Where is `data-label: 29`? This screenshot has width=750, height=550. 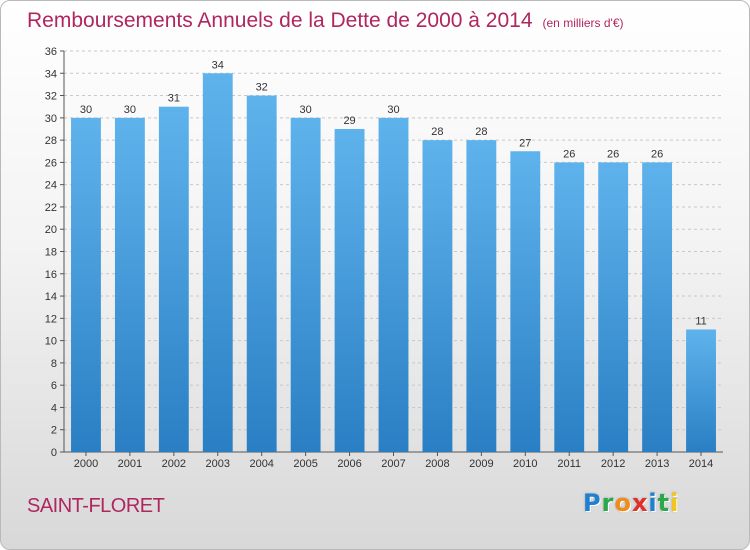 data-label: 29 is located at coordinates (349, 121).